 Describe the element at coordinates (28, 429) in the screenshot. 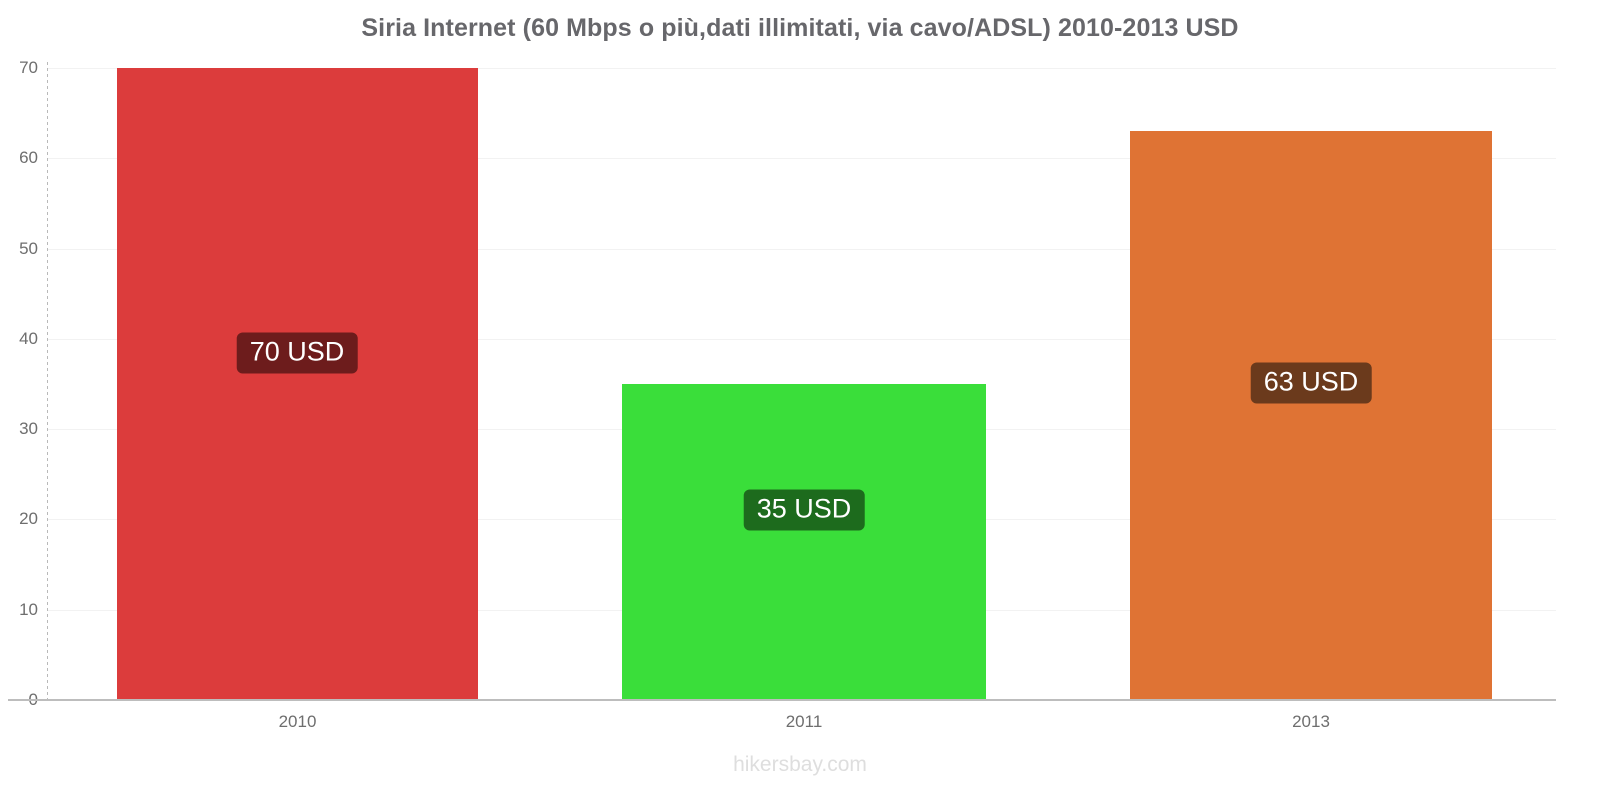

I see `y-tick-label: 30` at that location.